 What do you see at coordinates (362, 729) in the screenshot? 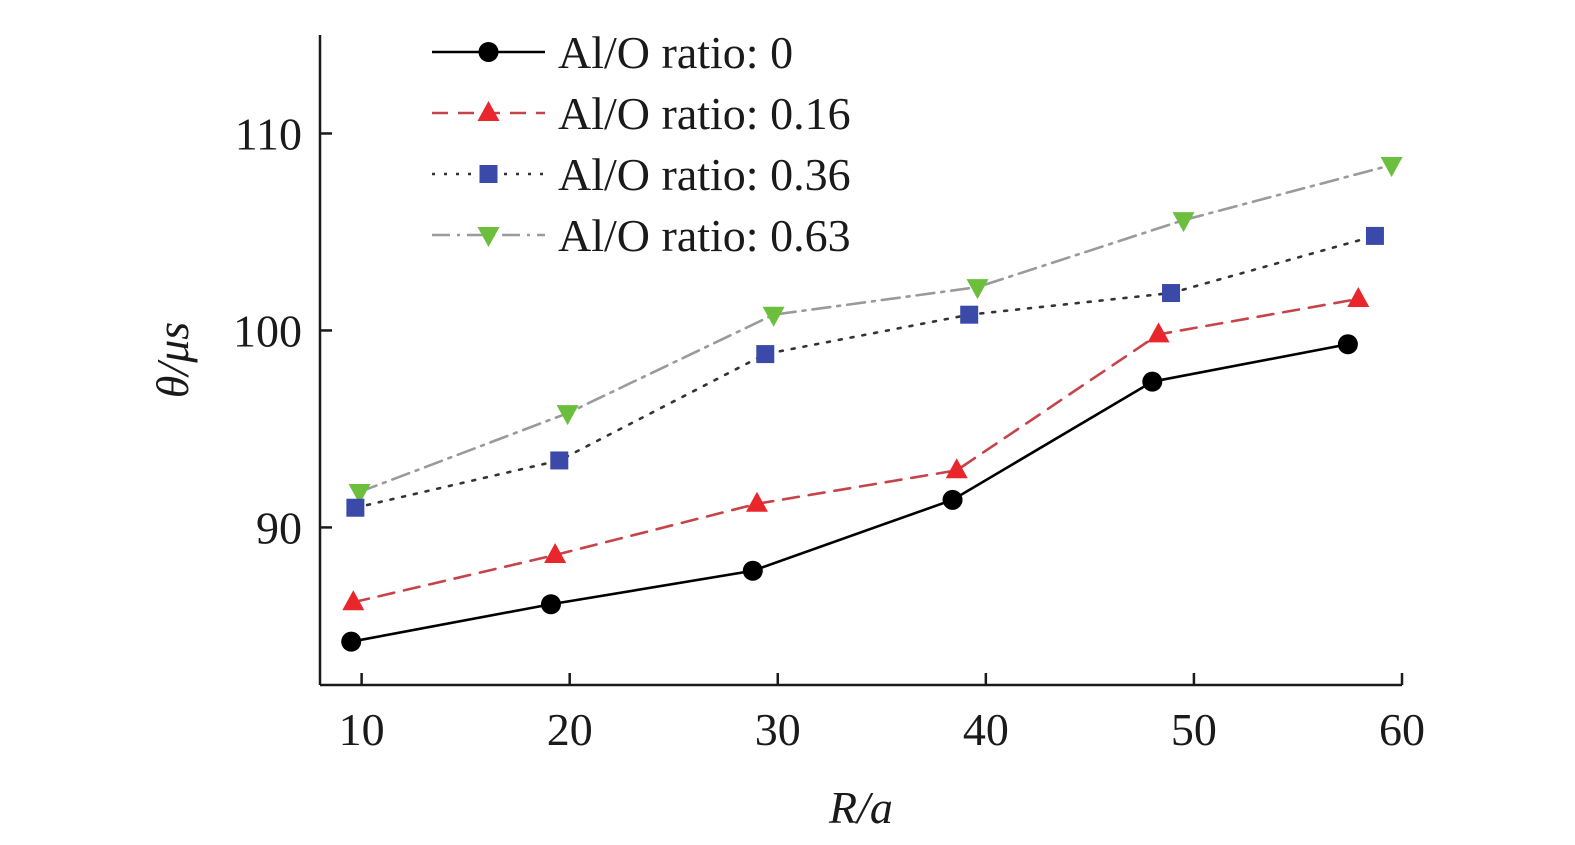
I see `x-tick-label: 10` at bounding box center [362, 729].